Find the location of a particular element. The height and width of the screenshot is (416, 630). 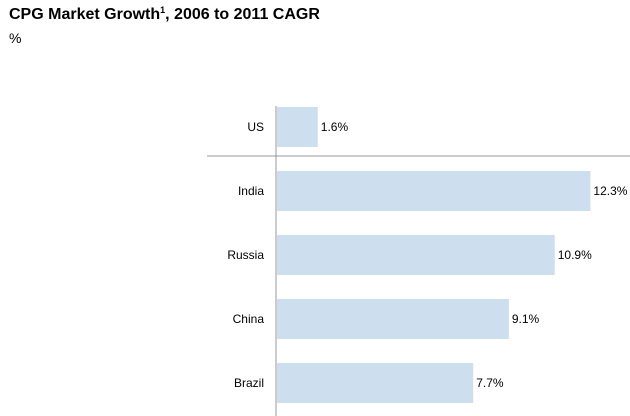

value-label-russia: 10.9% is located at coordinates (575, 255).